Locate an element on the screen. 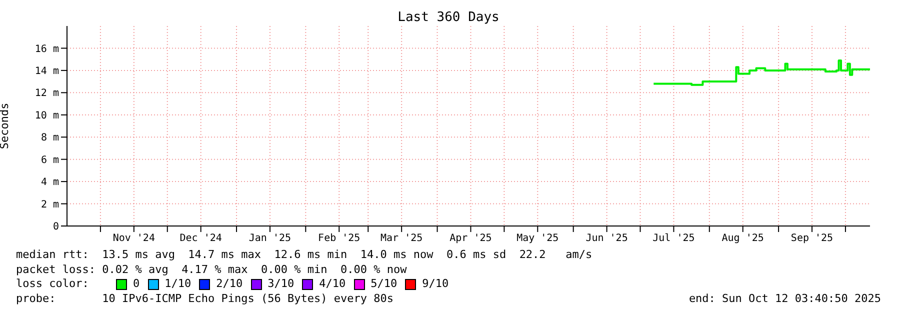  x-tick-label: Dec '24 is located at coordinates (201, 238).